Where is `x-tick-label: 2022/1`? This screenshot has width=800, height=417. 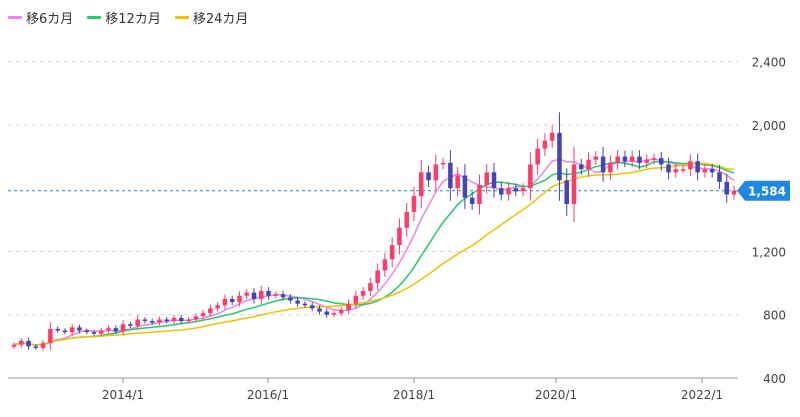 x-tick-label: 2022/1 is located at coordinates (702, 395).